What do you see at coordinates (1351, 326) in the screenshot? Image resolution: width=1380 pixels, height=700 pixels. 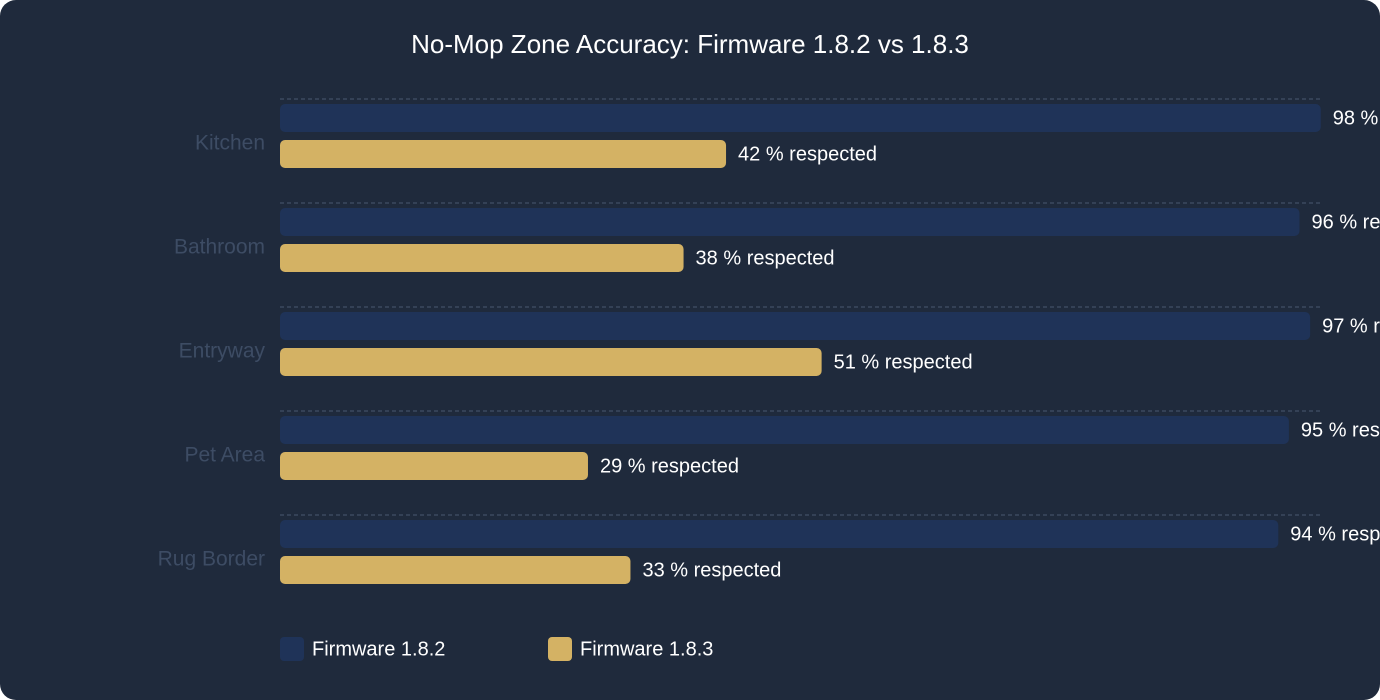 I see `value-label: 97 % respected` at bounding box center [1351, 326].